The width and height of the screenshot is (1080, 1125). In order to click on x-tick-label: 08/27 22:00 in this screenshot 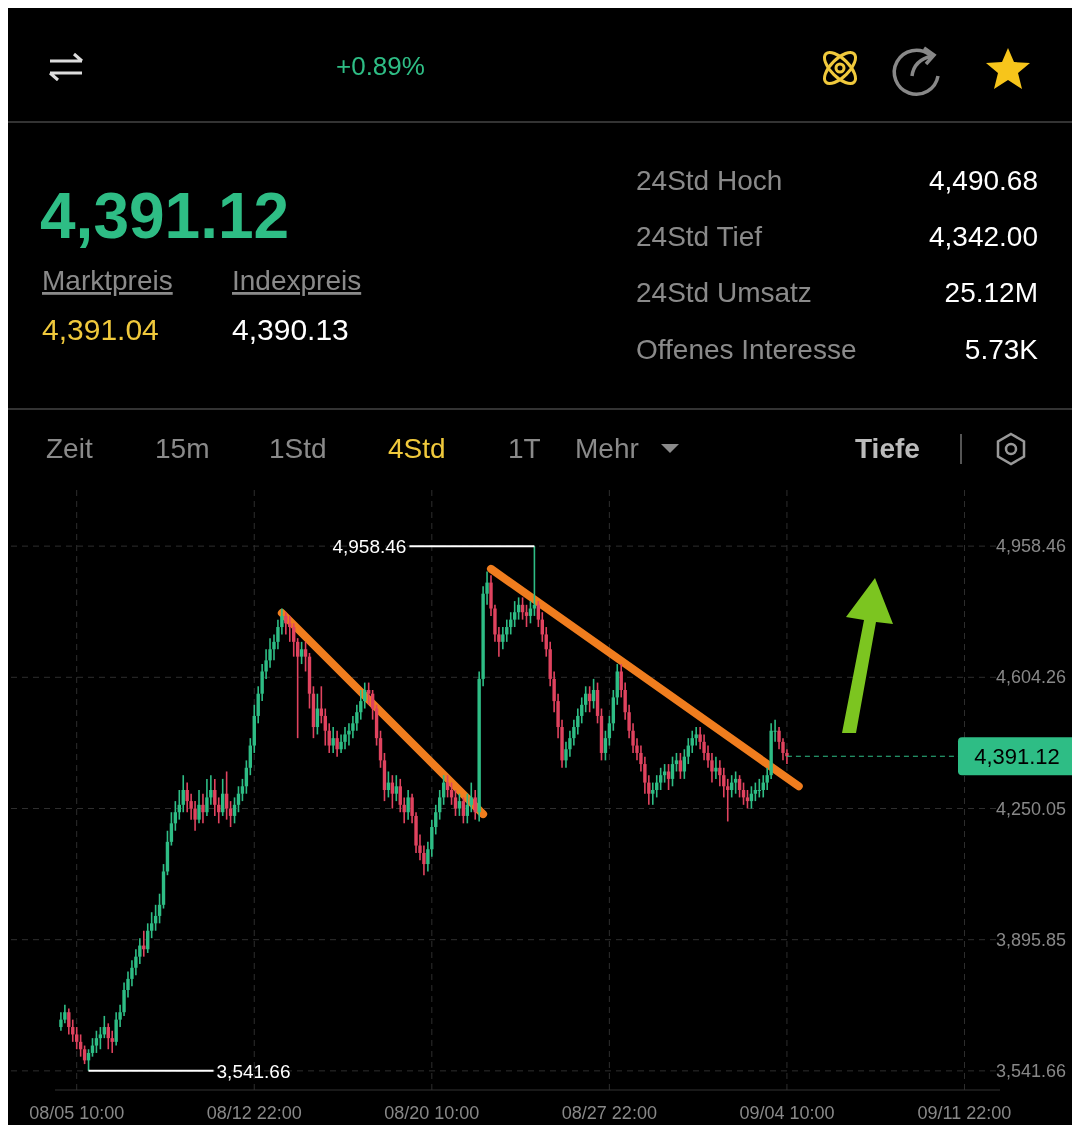, I will do `click(609, 1113)`.